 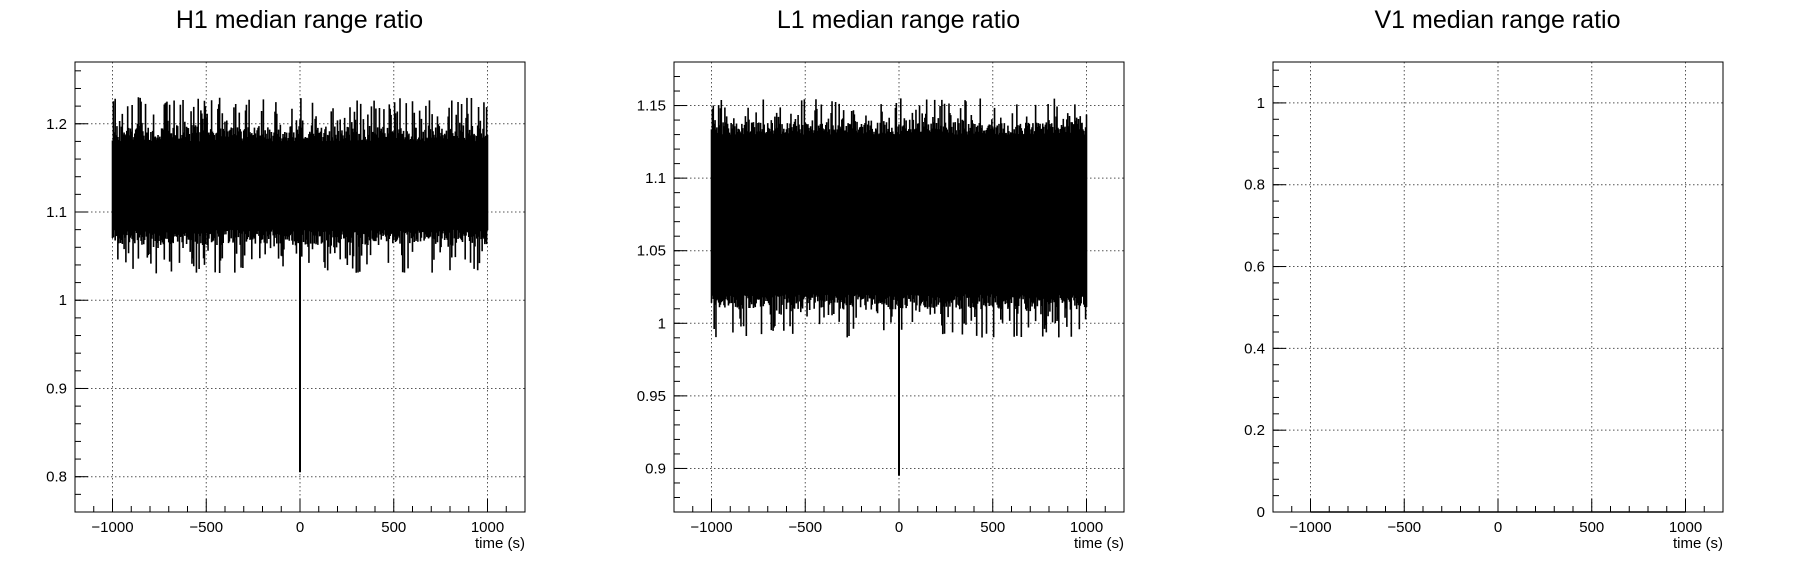 I want to click on y-tick-label: 0.2, so click(x=1254, y=430).